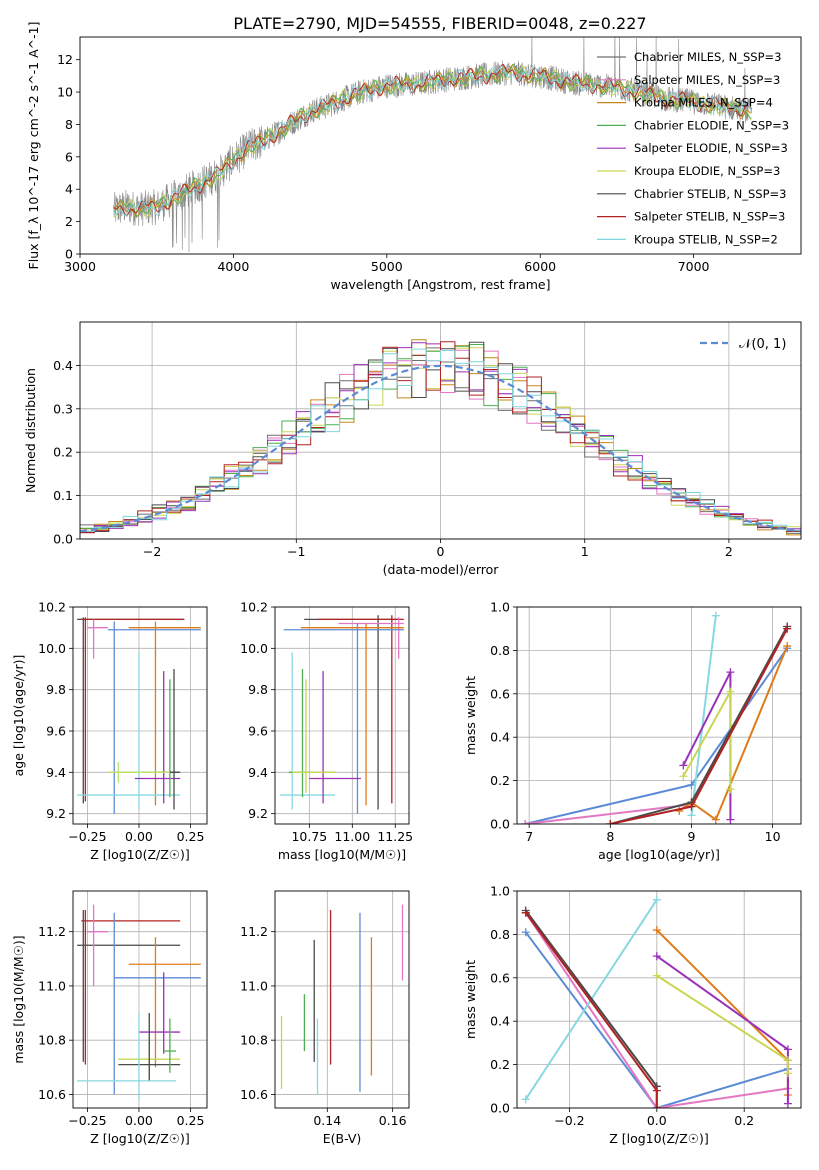 Image resolution: width=819 pixels, height=1170 pixels. What do you see at coordinates (18, 999) in the screenshot?
I see `y-axis-label: mass [log10(M/M☉)]` at bounding box center [18, 999].